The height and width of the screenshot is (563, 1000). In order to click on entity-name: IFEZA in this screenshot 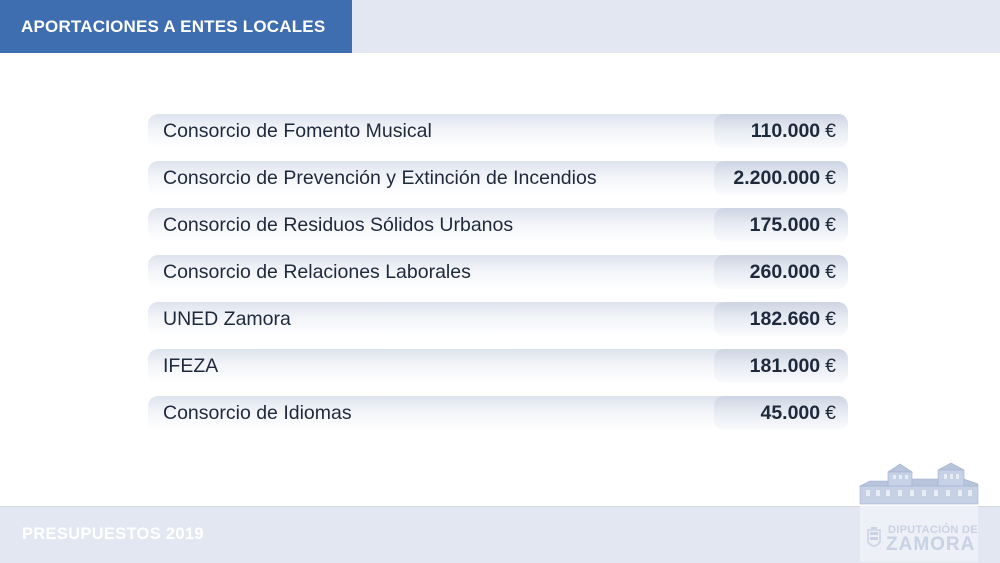, I will do `click(191, 366)`.